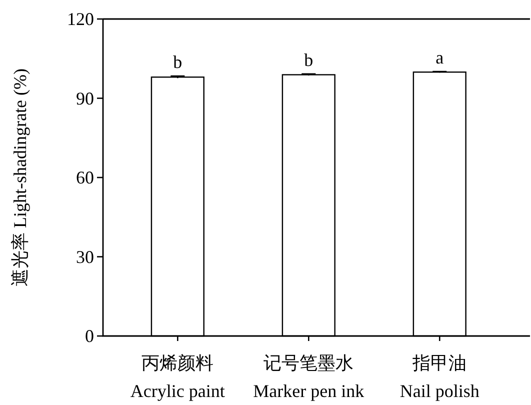 The image size is (531, 405). Describe the element at coordinates (308, 377) in the screenshot. I see `x-tick-label: 记号笔墨水 Marker pen ink` at that location.